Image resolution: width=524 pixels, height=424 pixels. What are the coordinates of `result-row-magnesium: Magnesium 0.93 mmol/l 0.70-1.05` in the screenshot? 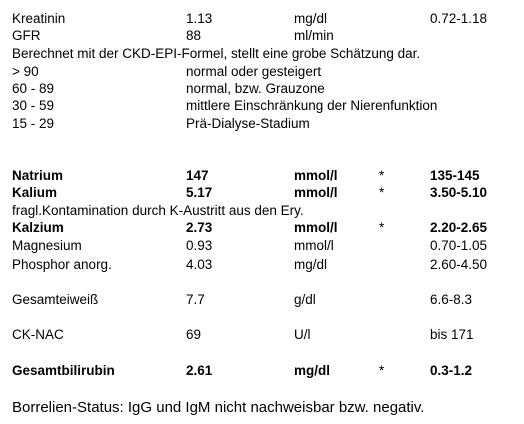 It's located at (262, 246).